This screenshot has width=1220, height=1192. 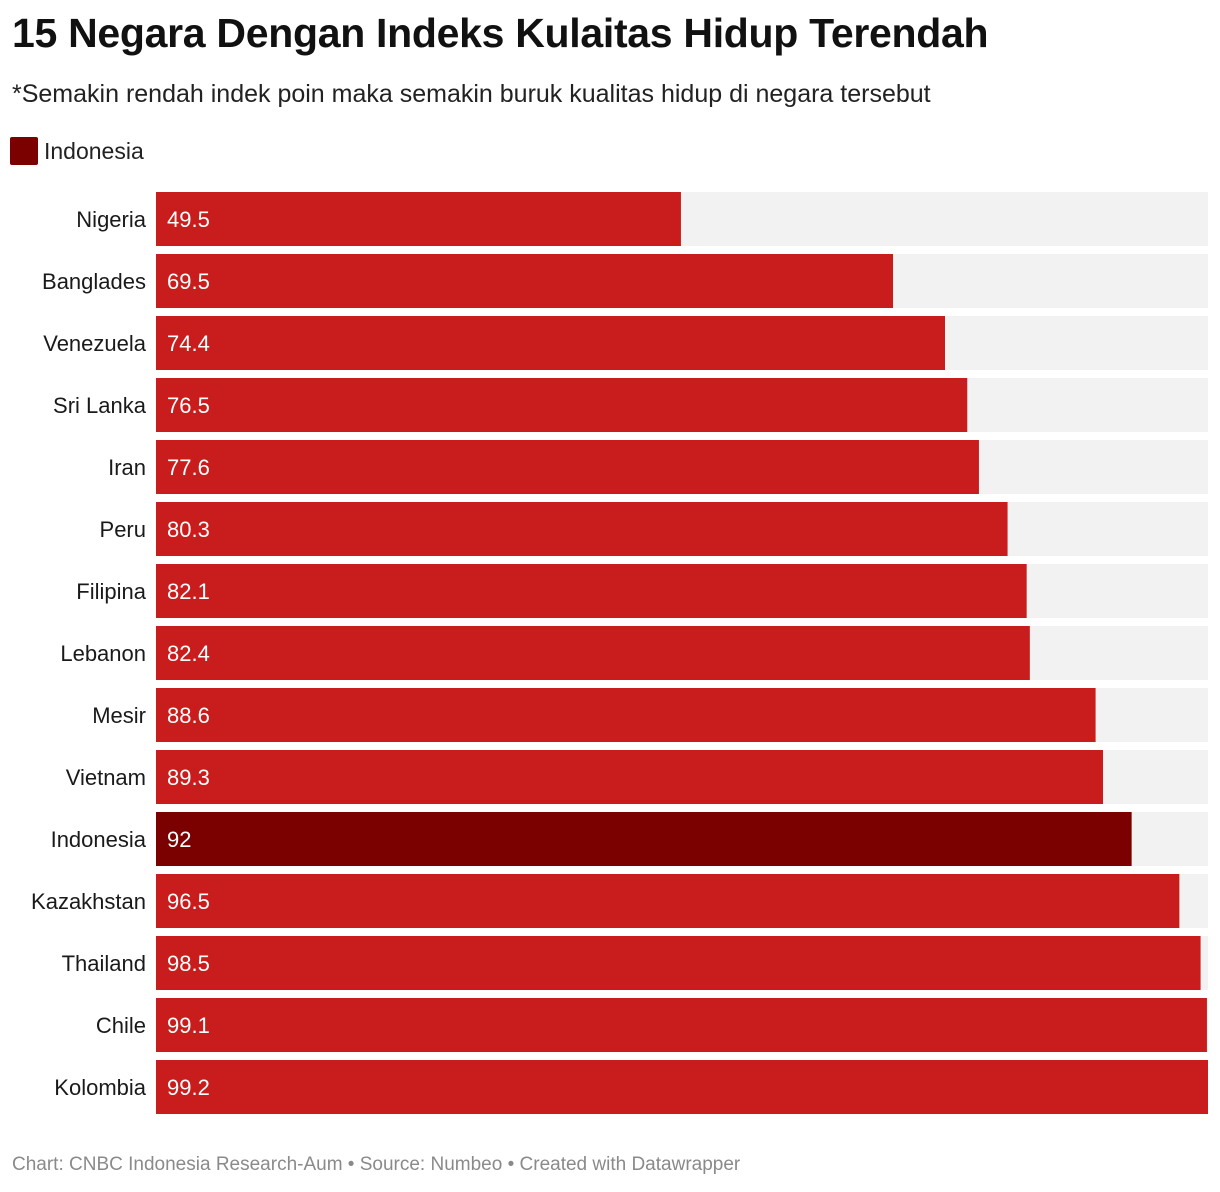 What do you see at coordinates (188, 591) in the screenshot?
I see `value-label-filipina: 82.1` at bounding box center [188, 591].